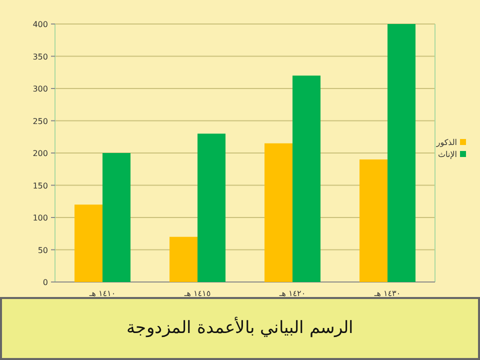 The width and height of the screenshot is (480, 360). What do you see at coordinates (40, 24) in the screenshot?
I see `y-tick-label: 400` at bounding box center [40, 24].